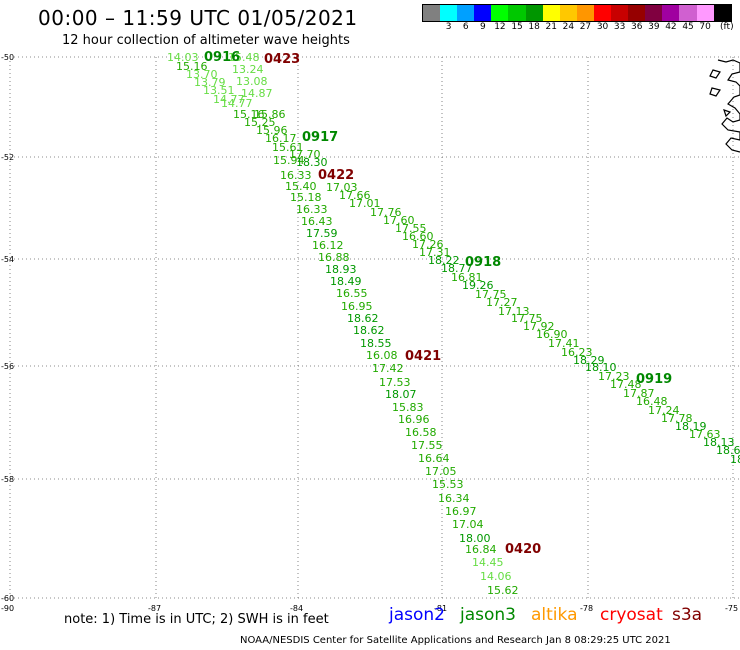 Image resolution: width=740 pixels, height=650 pixels. I want to click on lat-label: -60, so click(7, 598).